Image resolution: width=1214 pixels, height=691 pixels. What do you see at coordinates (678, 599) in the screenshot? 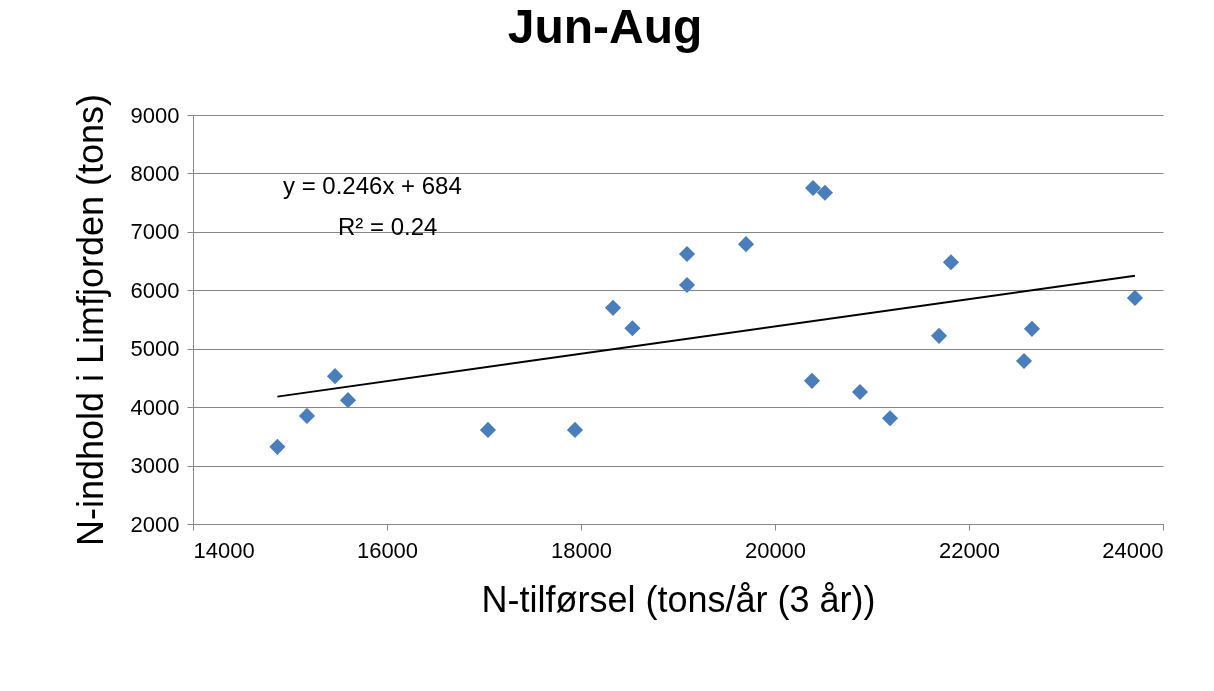
I see `x-axis-title: N-tilførsel (tons/år (3 år))` at bounding box center [678, 599].